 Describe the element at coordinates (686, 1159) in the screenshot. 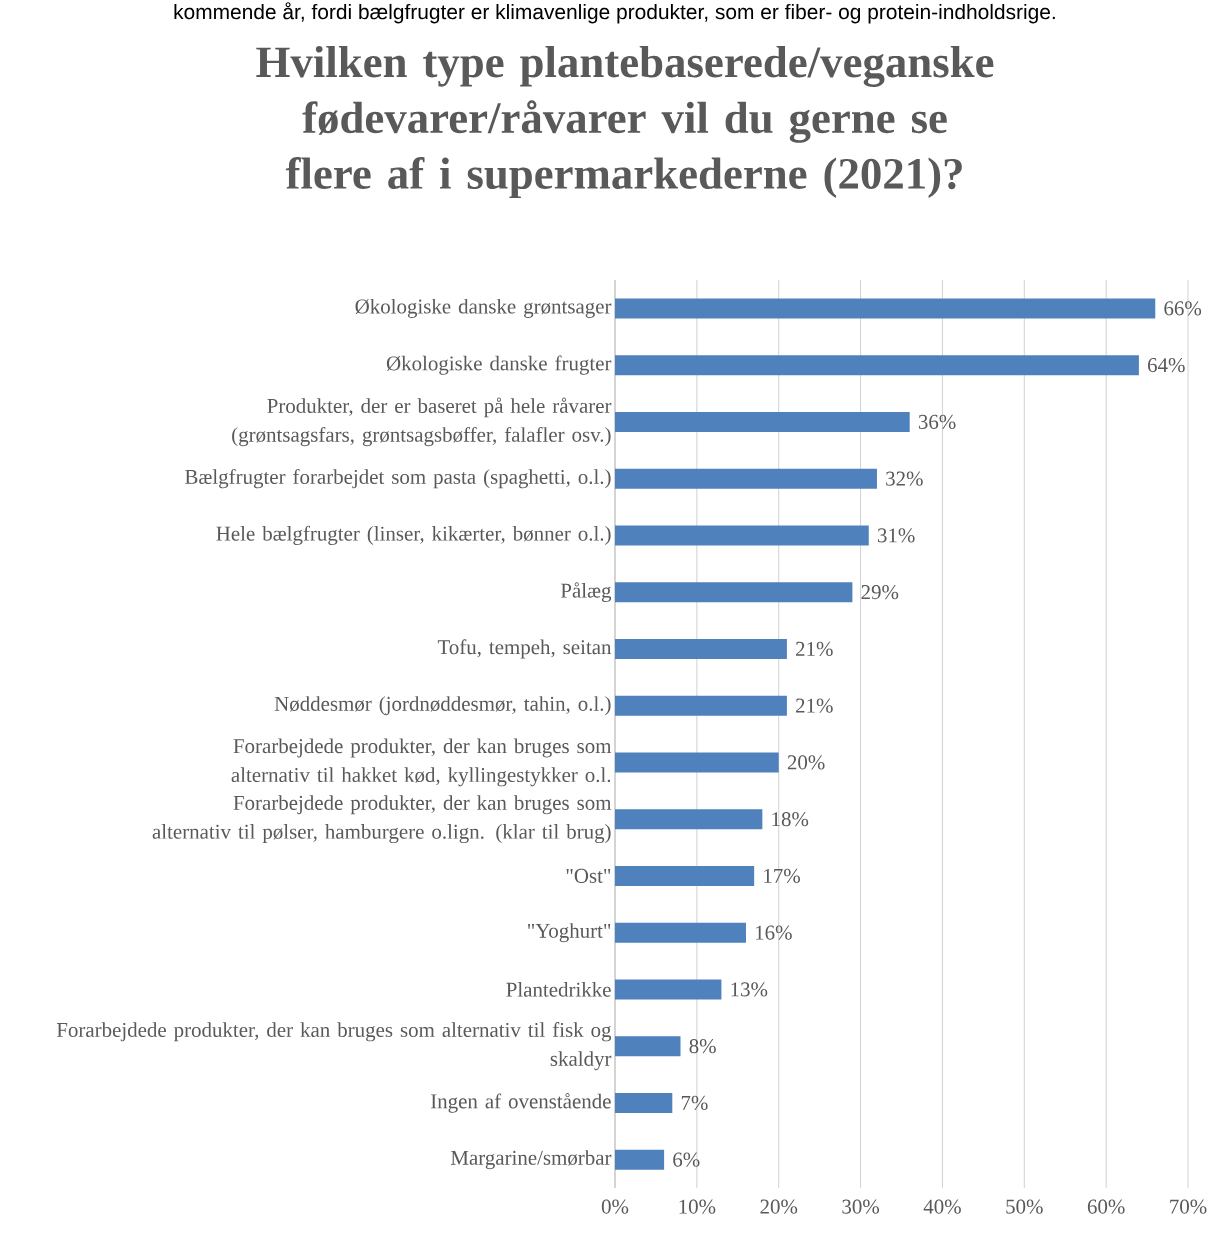

I see `data-label: 6%` at that location.